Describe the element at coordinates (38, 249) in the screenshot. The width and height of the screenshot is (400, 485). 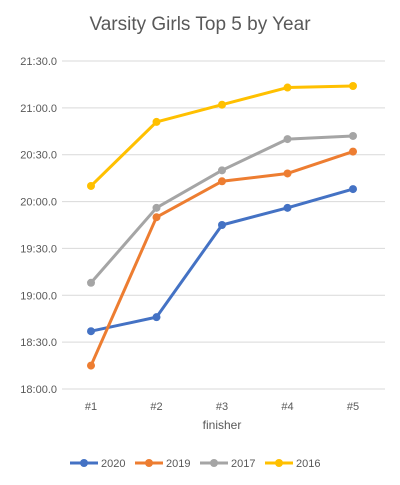
I see `y-tick-label: 19:30.0` at that location.